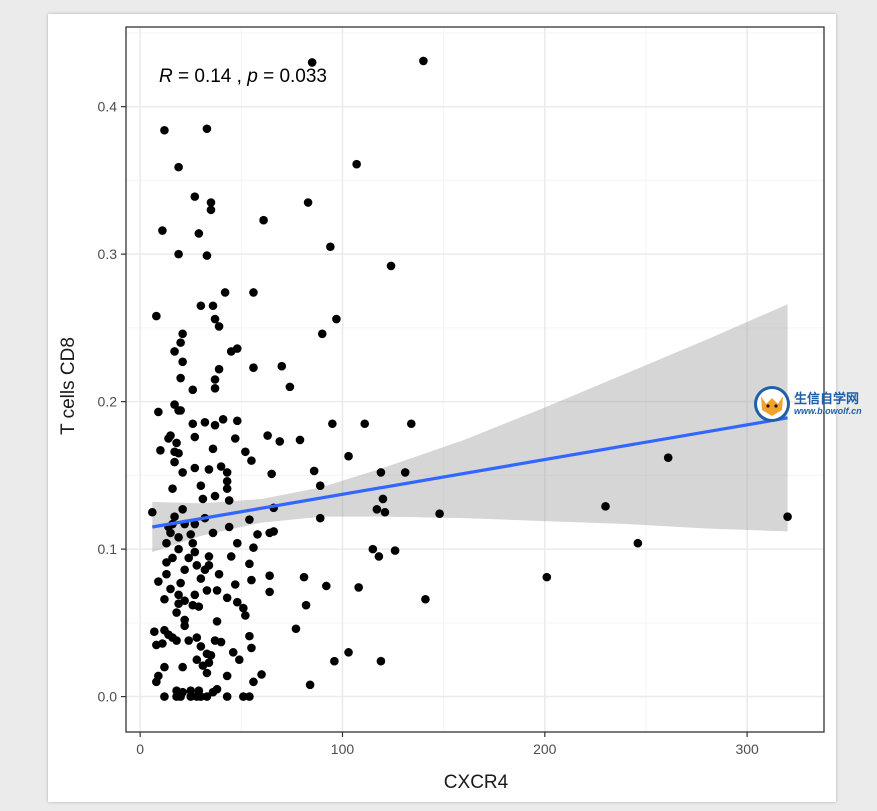 The width and height of the screenshot is (877, 811). What do you see at coordinates (447, 744) in the screenshot?
I see `x-axis-ticks: 0 100 200 300` at bounding box center [447, 744].